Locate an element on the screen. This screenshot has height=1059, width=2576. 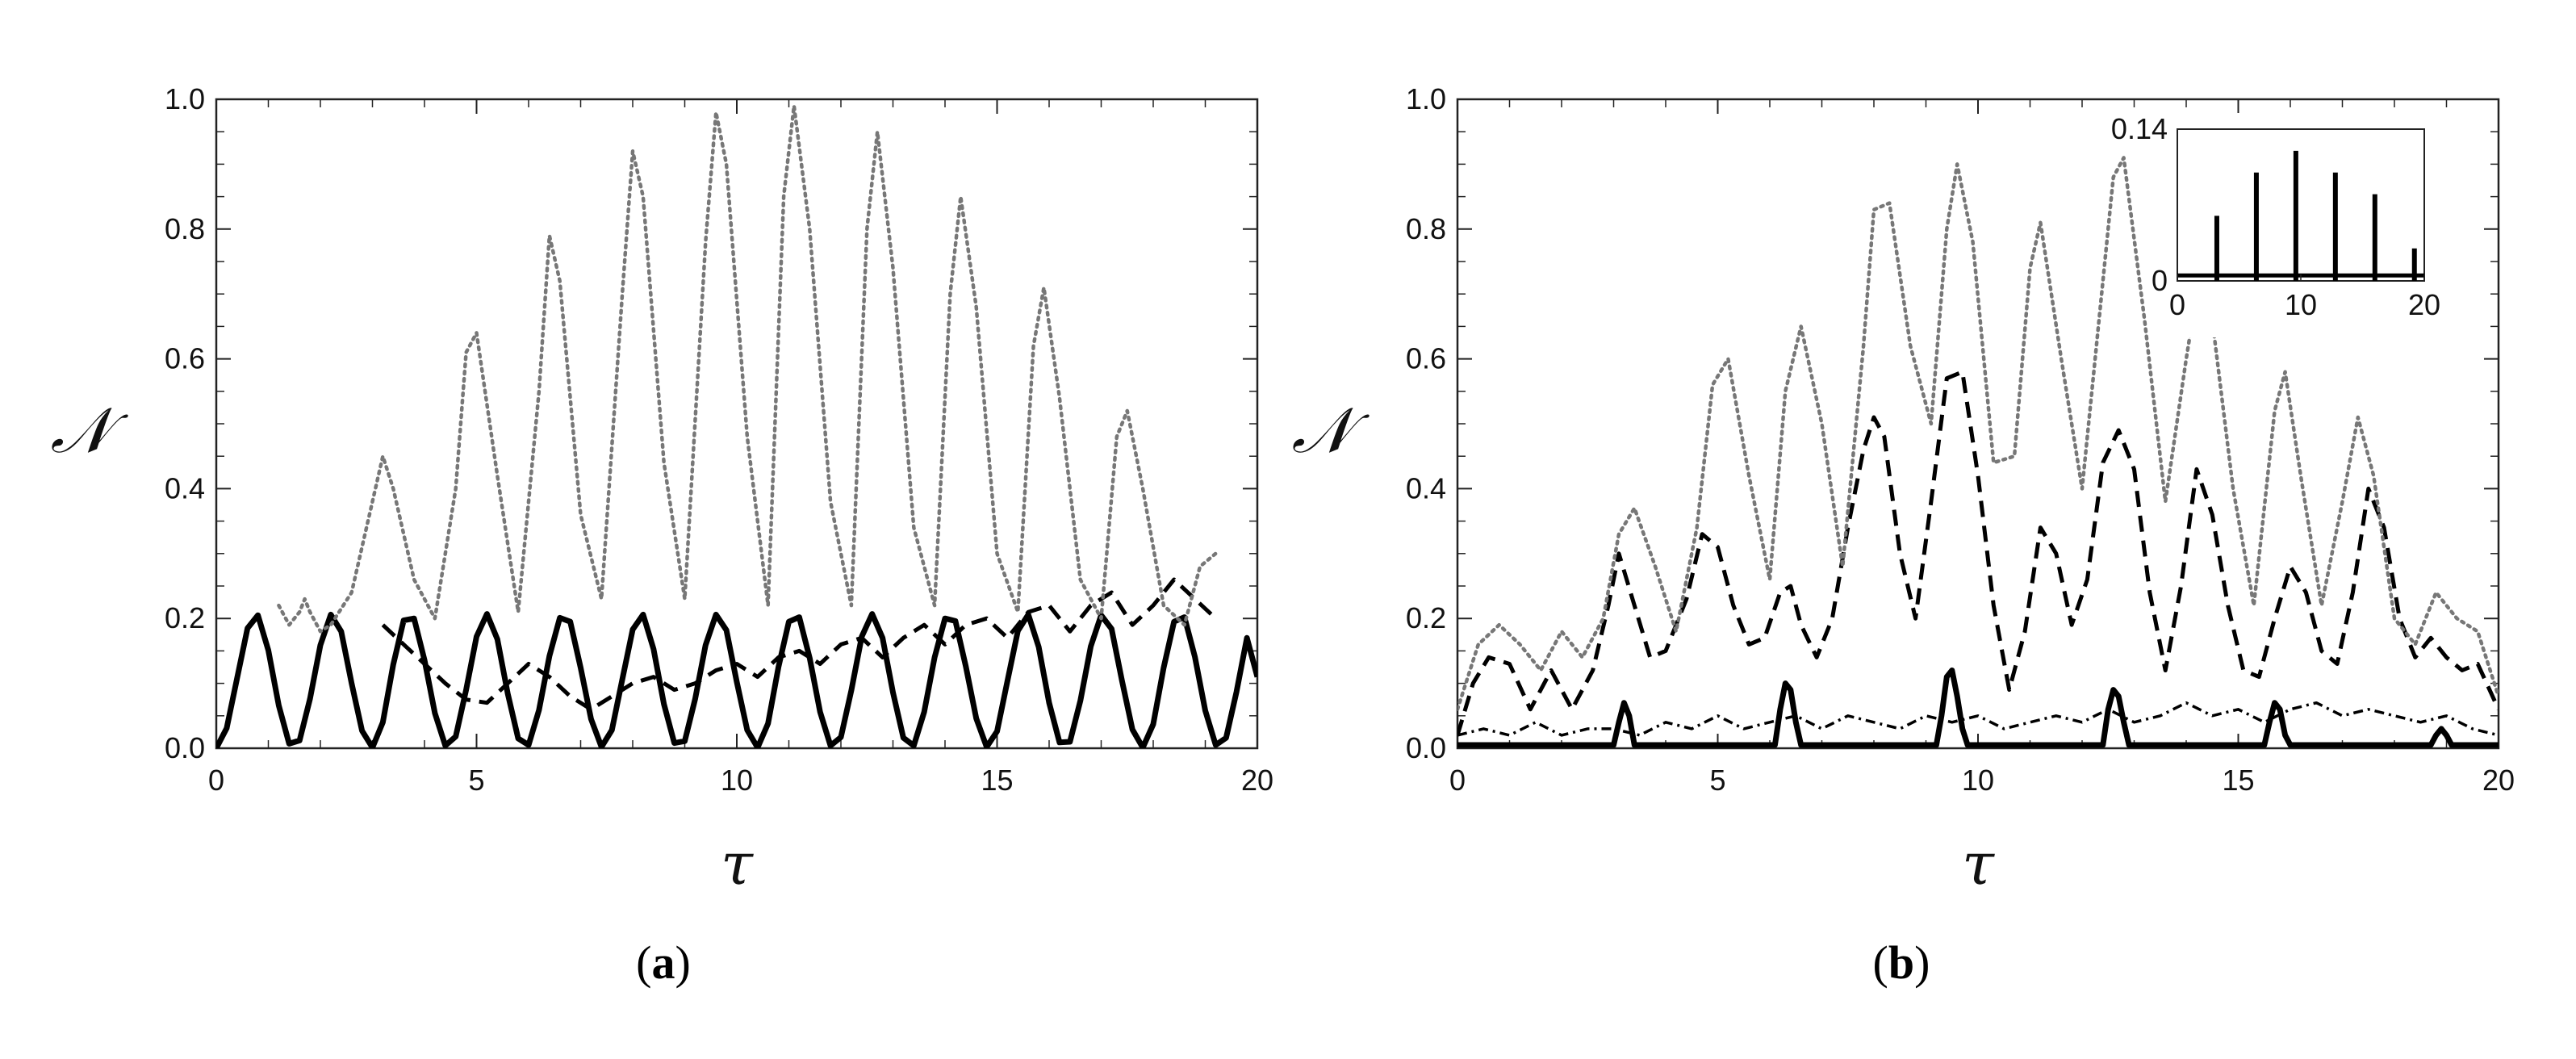
panel-b-series-solid-line is located at coordinates (1978, 708).